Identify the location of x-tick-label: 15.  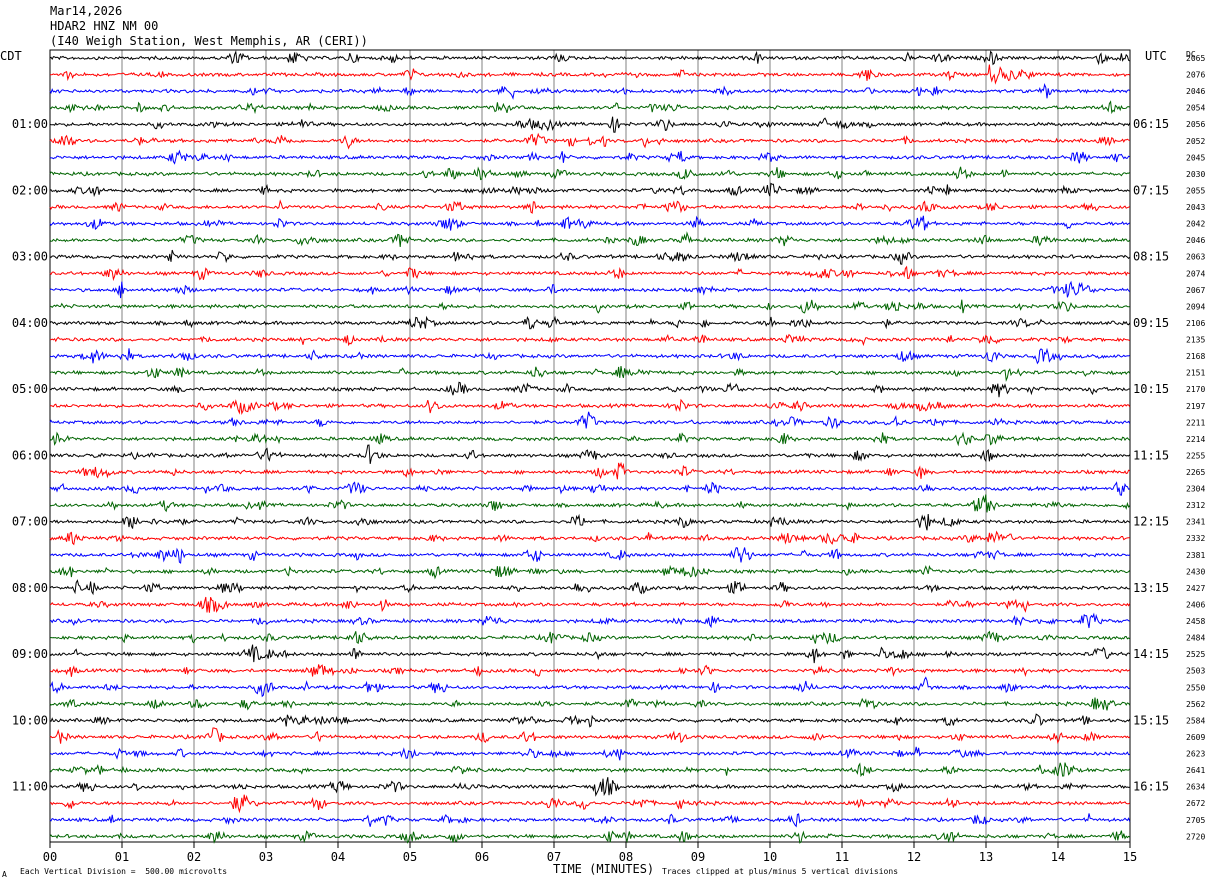
(1130, 857).